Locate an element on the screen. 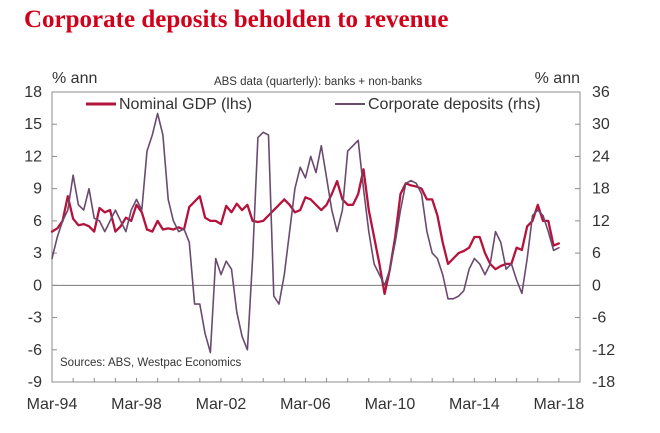 This screenshot has height=433, width=660. chart-title: Corporate deposits beholden to revenue is located at coordinates (236, 19).